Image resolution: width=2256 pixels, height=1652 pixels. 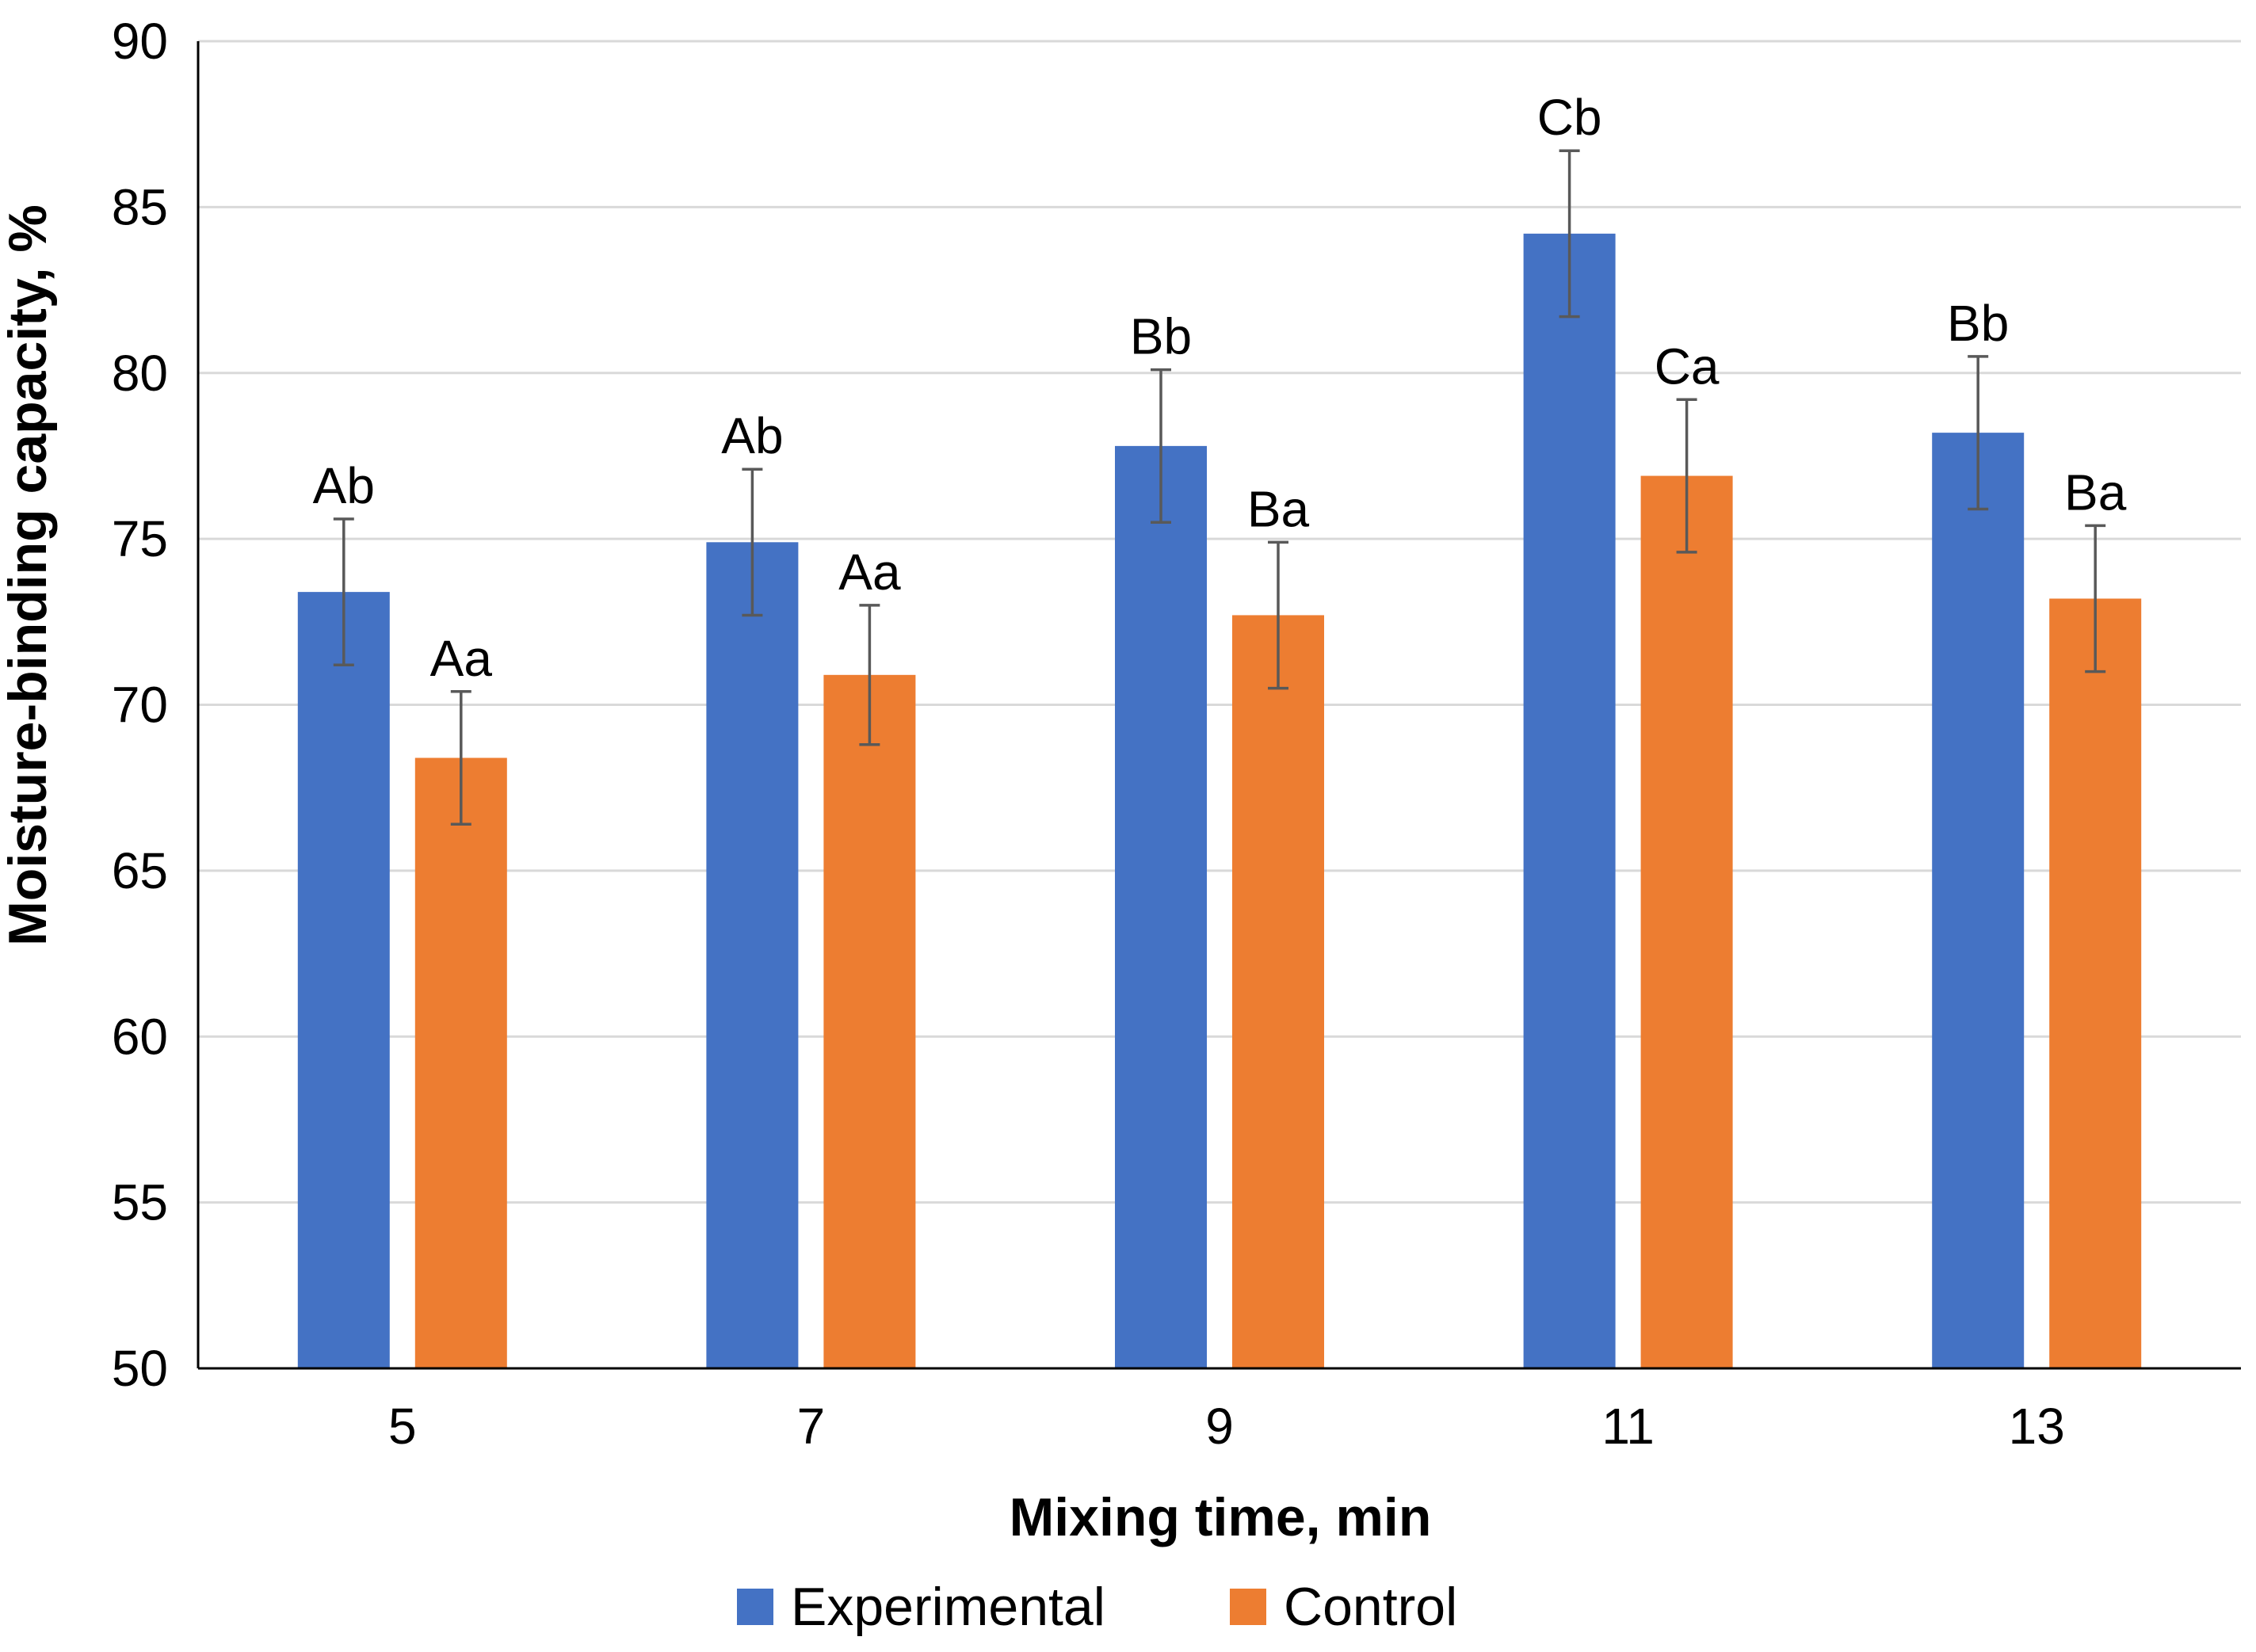 I want to click on data-label-experimental-7: Ab, so click(x=752, y=435).